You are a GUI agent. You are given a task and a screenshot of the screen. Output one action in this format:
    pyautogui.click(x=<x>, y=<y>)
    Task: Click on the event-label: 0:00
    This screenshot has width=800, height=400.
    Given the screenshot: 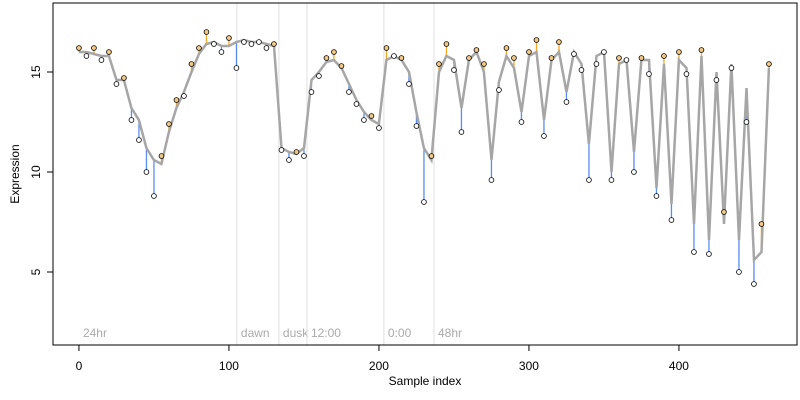 What is the action you would take?
    pyautogui.click(x=400, y=333)
    